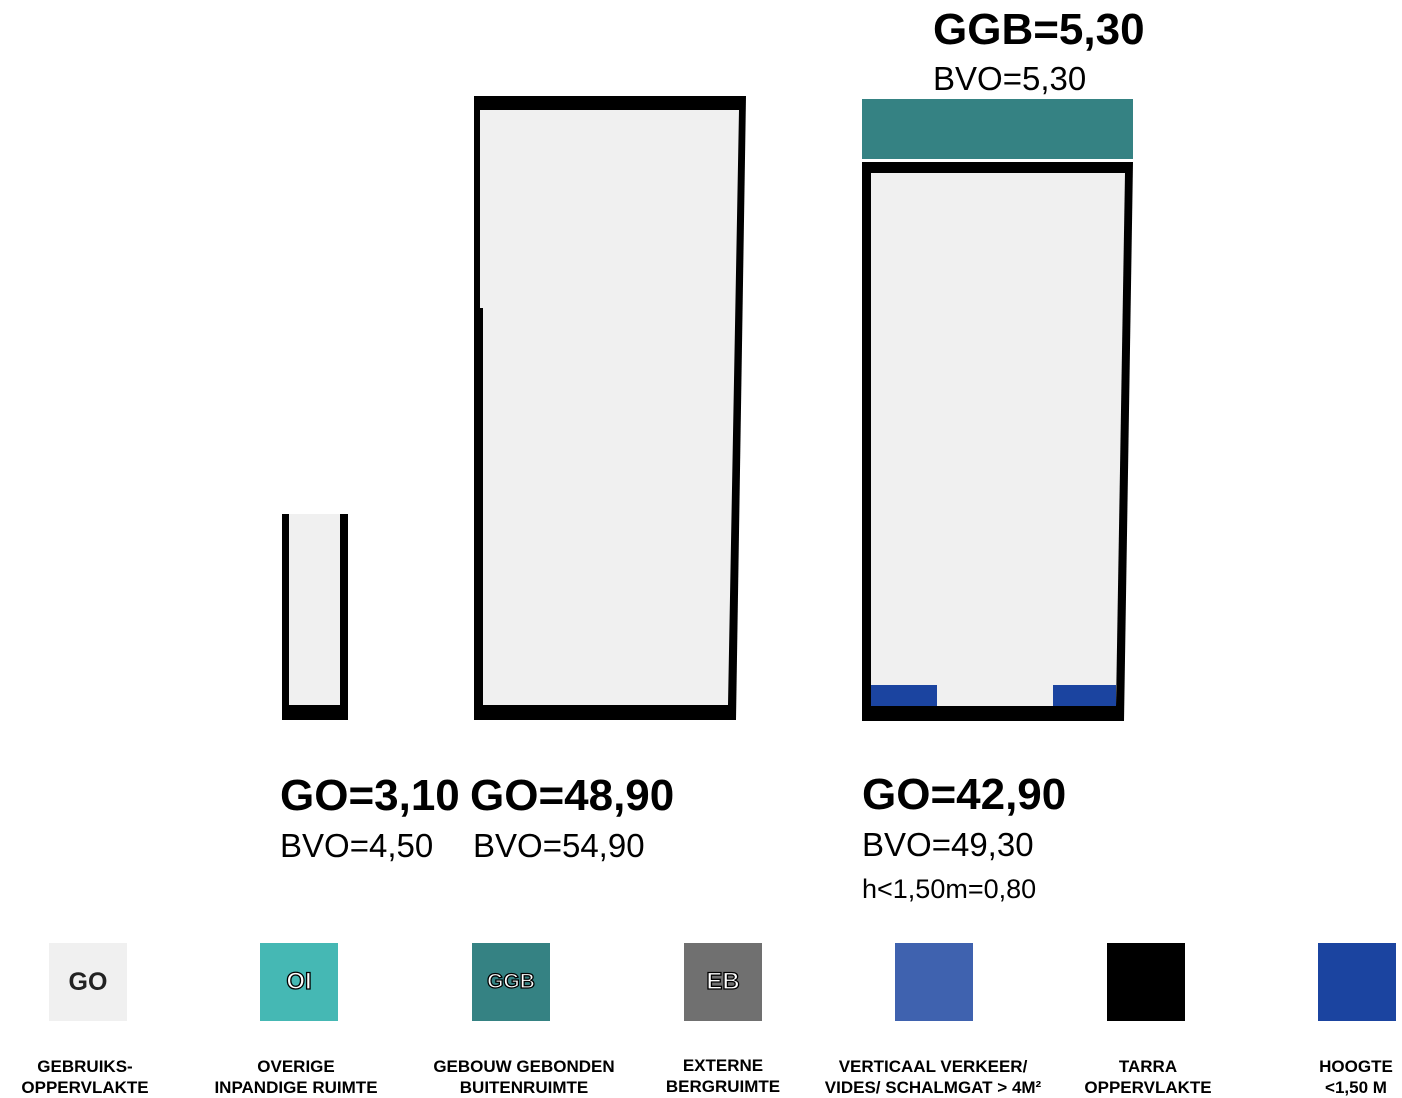 The image size is (1402, 1098). I want to click on unit-1-bvo-label: BVO=4,50, so click(357, 845).